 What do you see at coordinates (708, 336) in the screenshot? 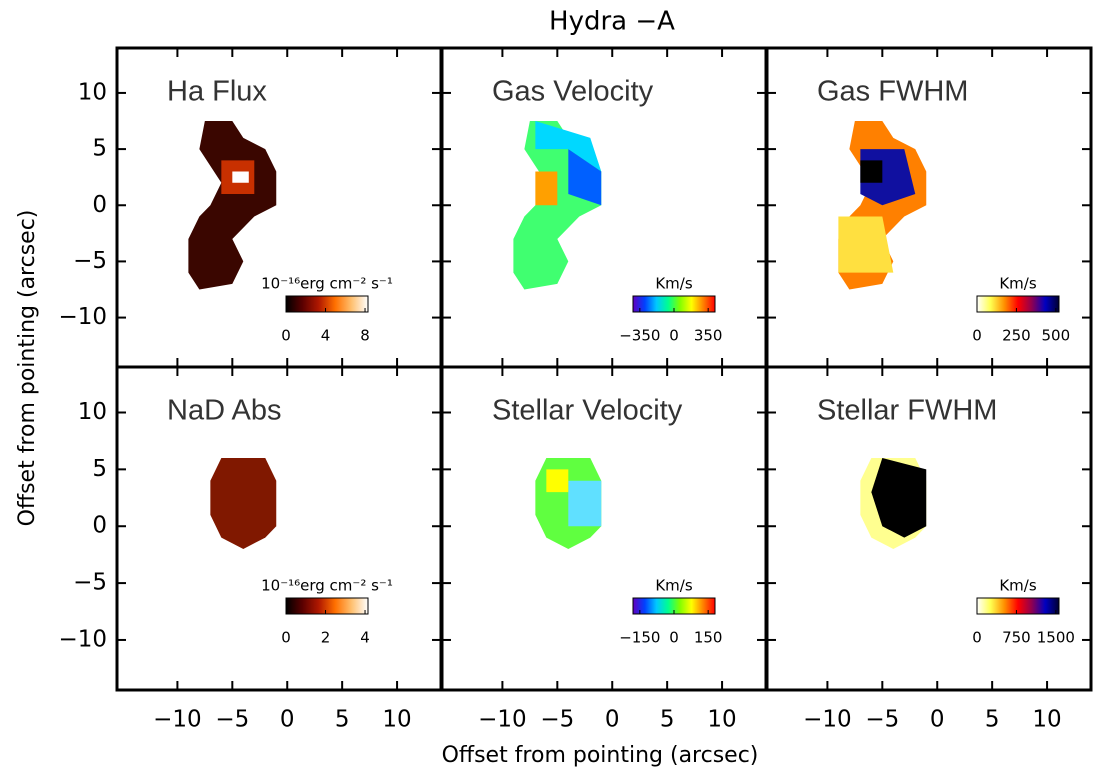
I see `colorbar-tick-label: 350` at bounding box center [708, 336].